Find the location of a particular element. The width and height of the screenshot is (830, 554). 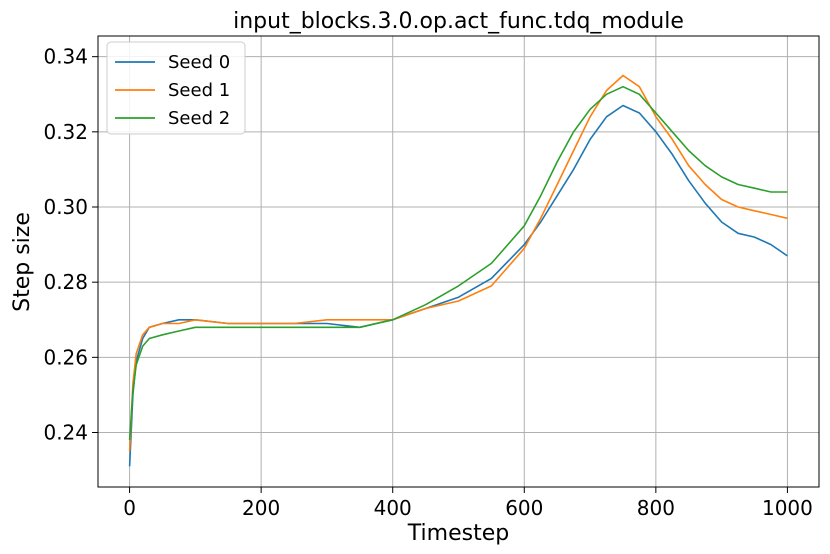

legend-box is located at coordinates (176, 88).